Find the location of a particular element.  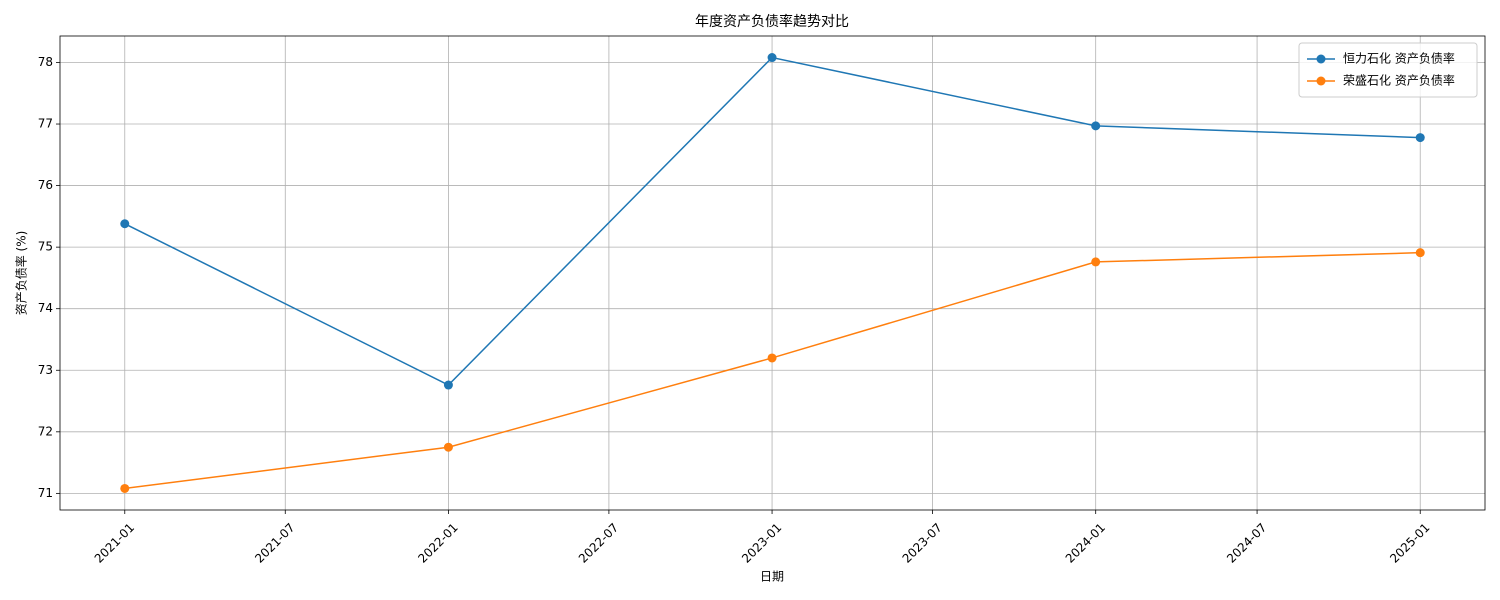

x-tick-label: 2021-01 is located at coordinates (114, 542).